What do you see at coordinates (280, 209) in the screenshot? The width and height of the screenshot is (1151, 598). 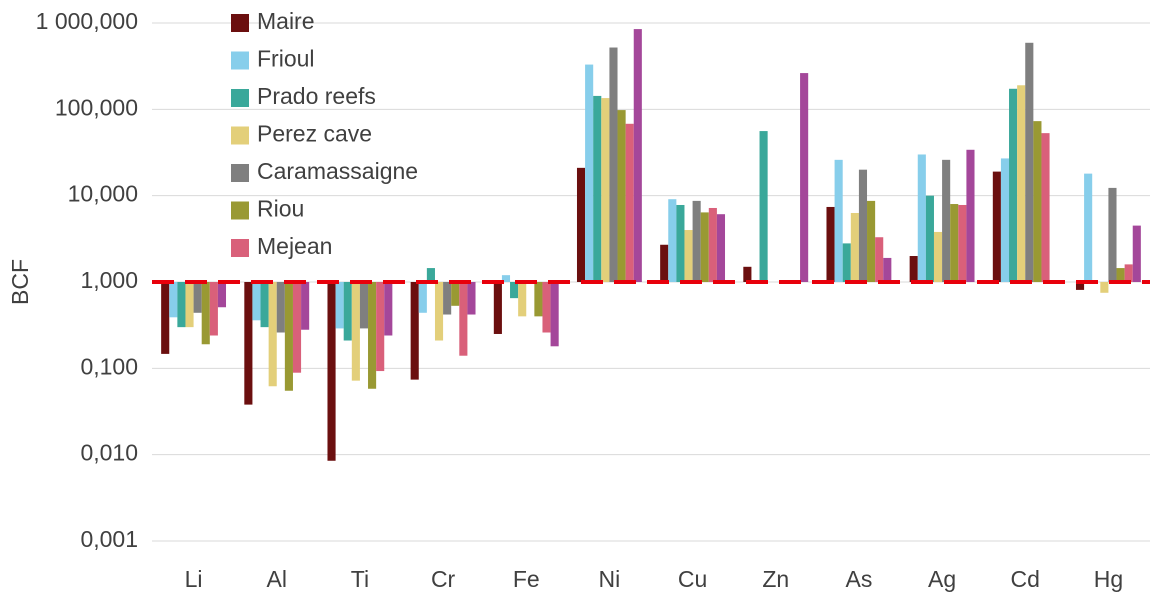 I see `legend-label: Riou` at bounding box center [280, 209].